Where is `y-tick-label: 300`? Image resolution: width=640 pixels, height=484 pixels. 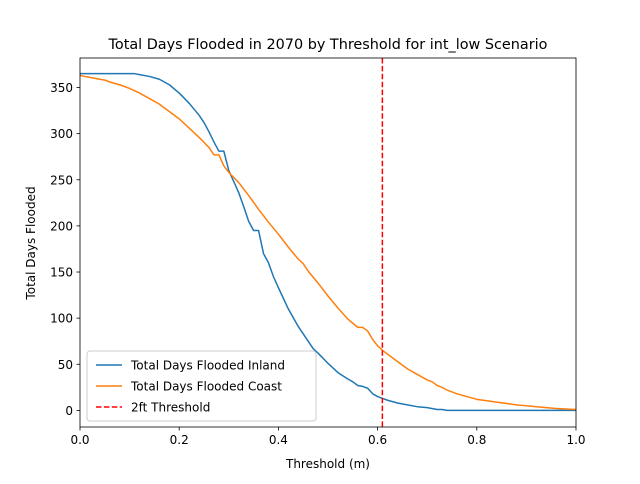 y-tick-label: 300 is located at coordinates (61, 134).